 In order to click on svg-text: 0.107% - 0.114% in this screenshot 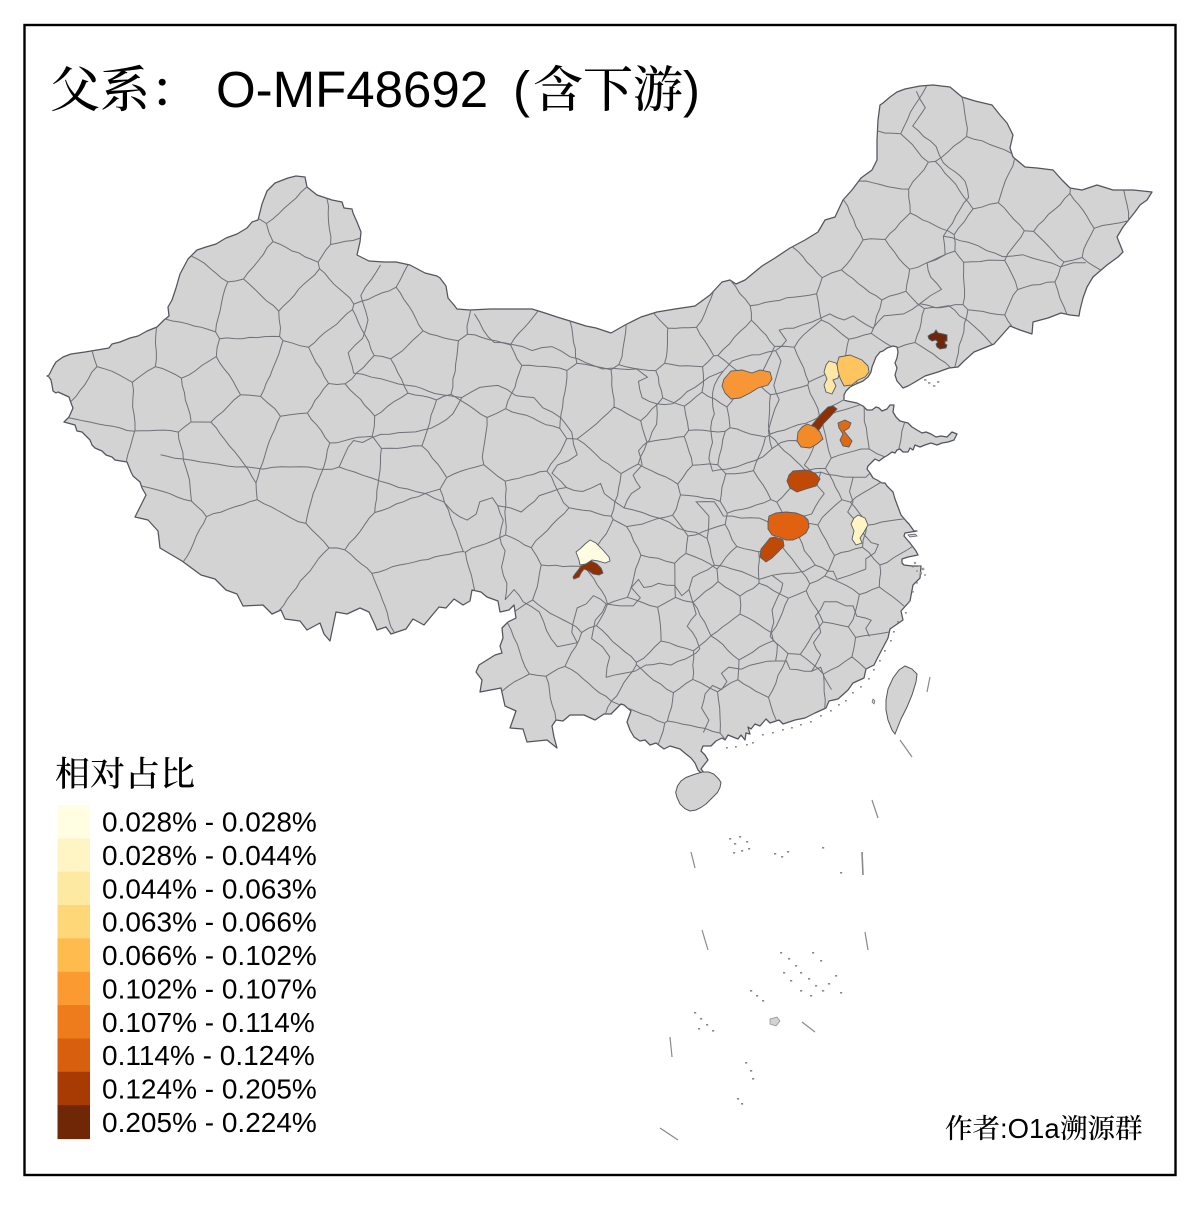, I will do `click(208, 1022)`.